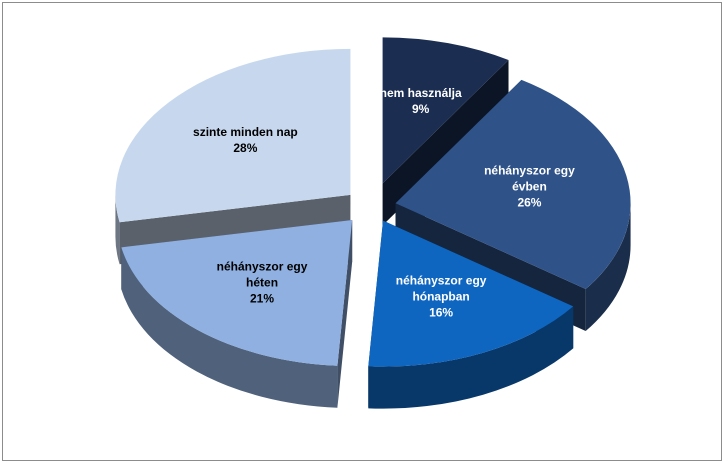  Describe the element at coordinates (245, 148) in the screenshot. I see `slice-value-label: 28%` at that location.